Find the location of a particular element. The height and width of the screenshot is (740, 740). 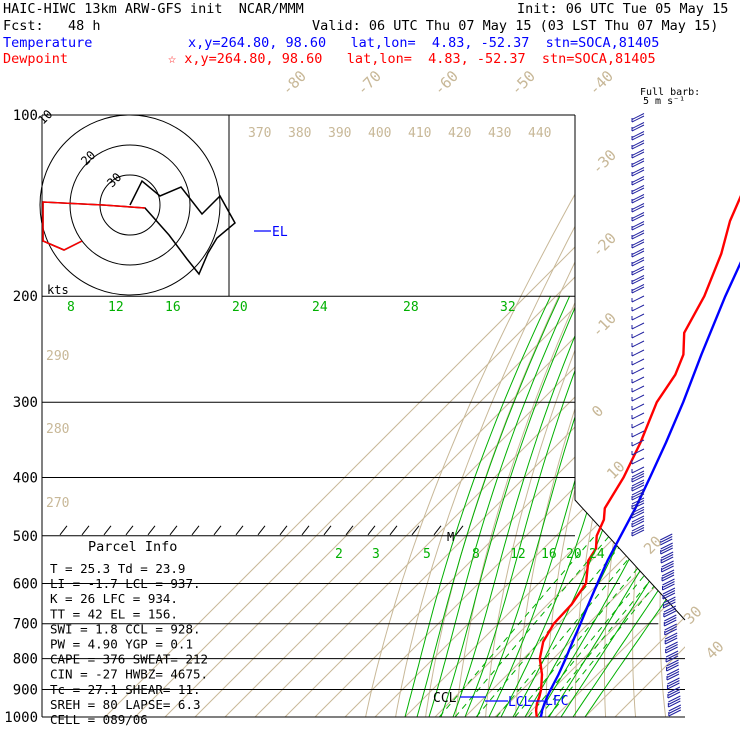

pressure-tick-label: 100 is located at coordinates (25, 116).